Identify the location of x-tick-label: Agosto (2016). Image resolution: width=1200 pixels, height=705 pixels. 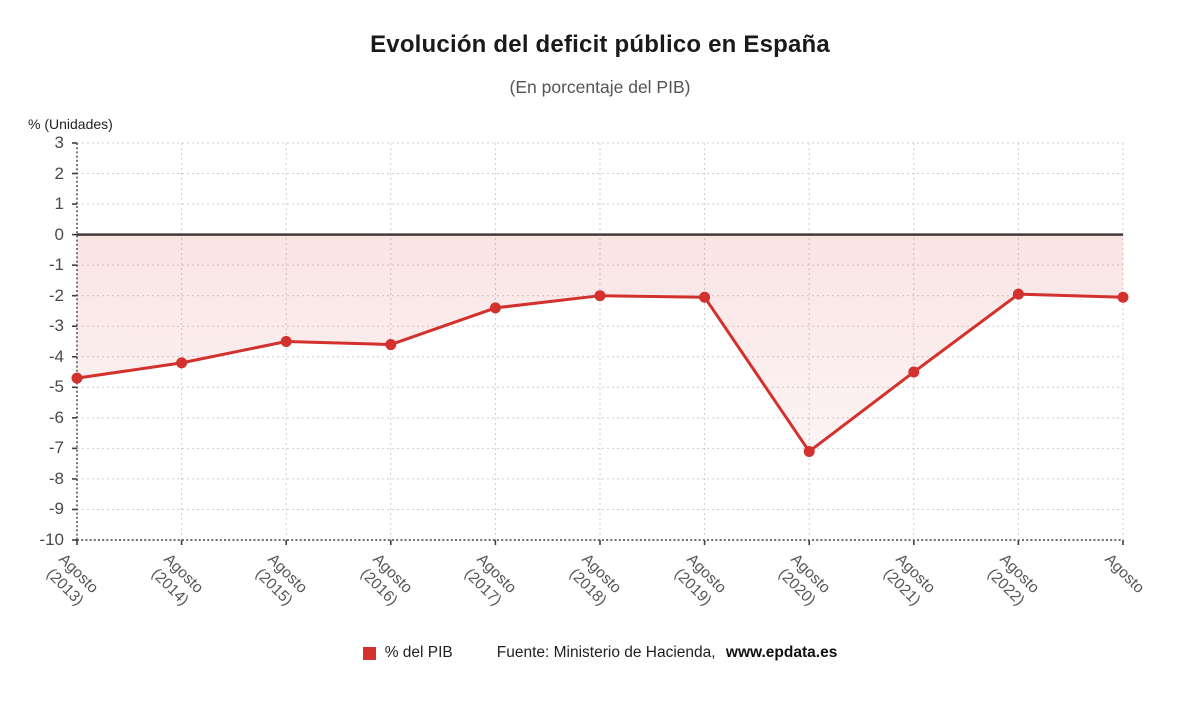
(386, 580).